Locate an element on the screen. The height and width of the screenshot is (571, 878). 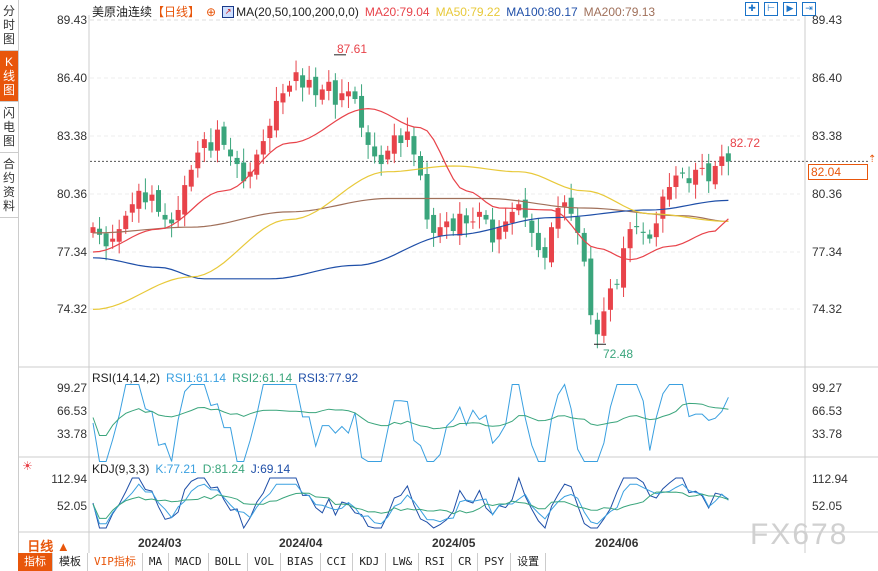
ma100-value: MA100:80.17 is located at coordinates (542, 11).